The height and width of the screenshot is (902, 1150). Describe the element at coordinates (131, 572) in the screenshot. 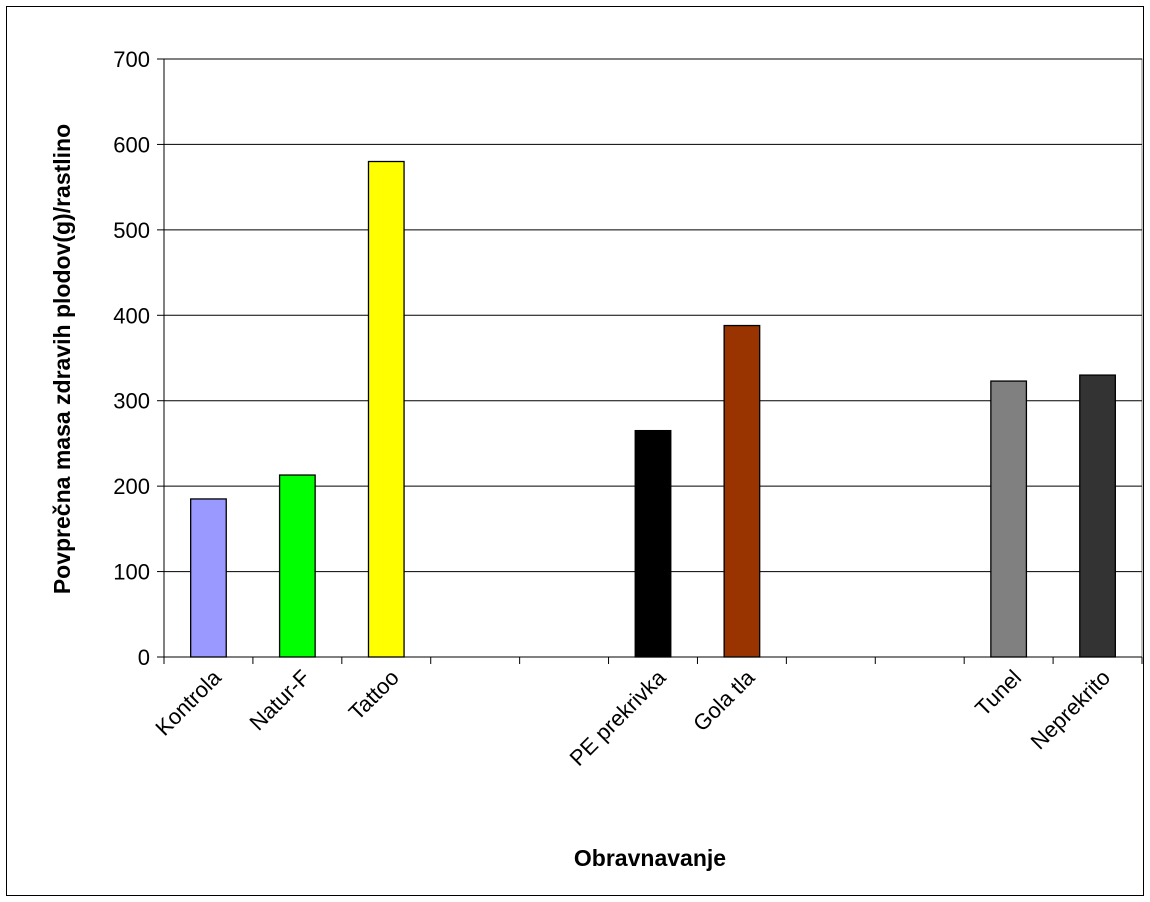

I see `y-tick-label: 100` at that location.